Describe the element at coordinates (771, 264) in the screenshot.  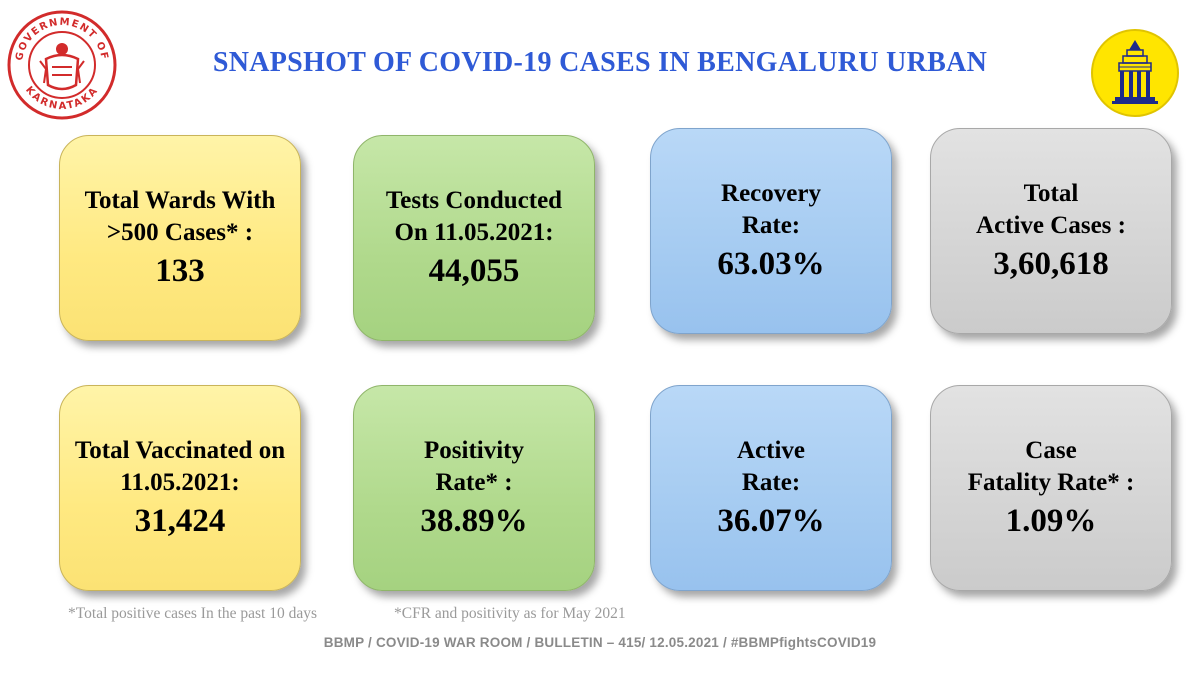
I see `card-value: 63.03%` at that location.